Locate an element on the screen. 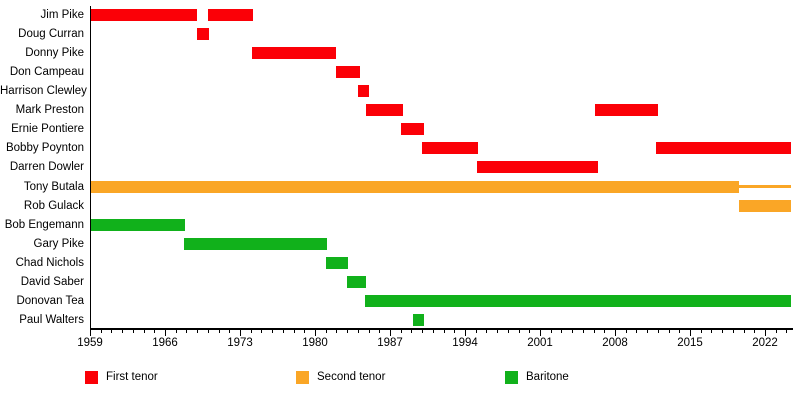 The image size is (800, 408). row-label-bobby-poynton: Bobby Poynton is located at coordinates (44, 148).